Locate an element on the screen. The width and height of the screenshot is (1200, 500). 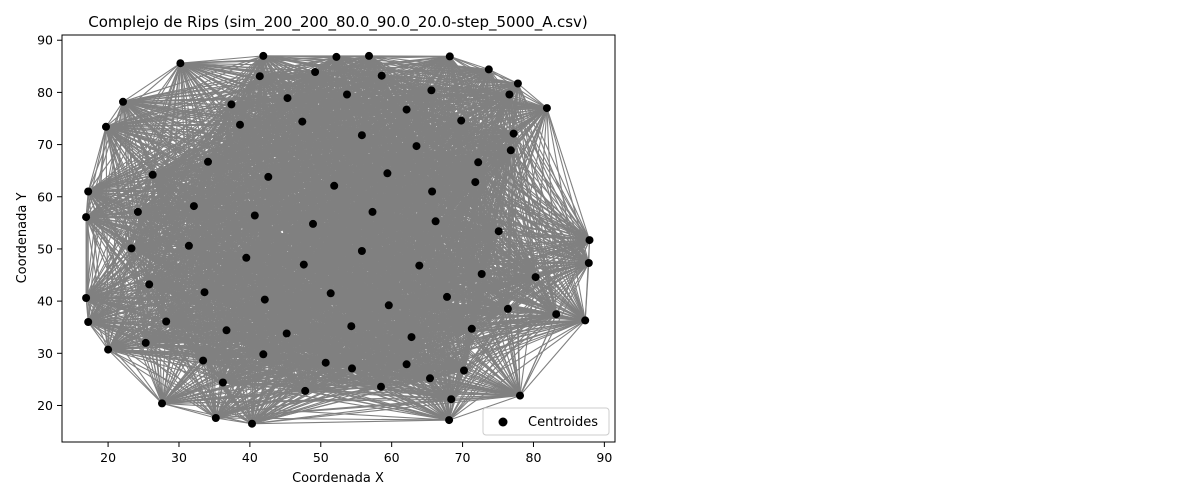
y-tick-label: 40 is located at coordinates (45, 301).